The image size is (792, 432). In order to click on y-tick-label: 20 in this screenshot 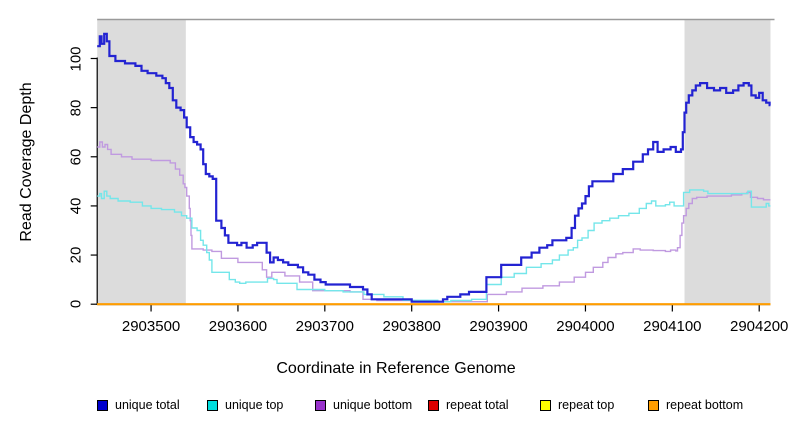, I will do `click(76, 255)`.